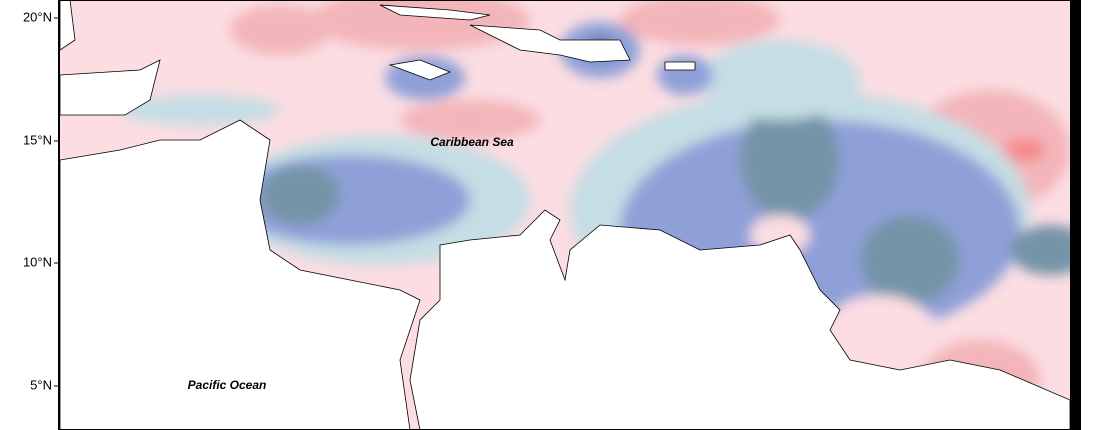 This screenshot has height=430, width=1100. What do you see at coordinates (110, 87) in the screenshot?
I see `yucatan` at bounding box center [110, 87].